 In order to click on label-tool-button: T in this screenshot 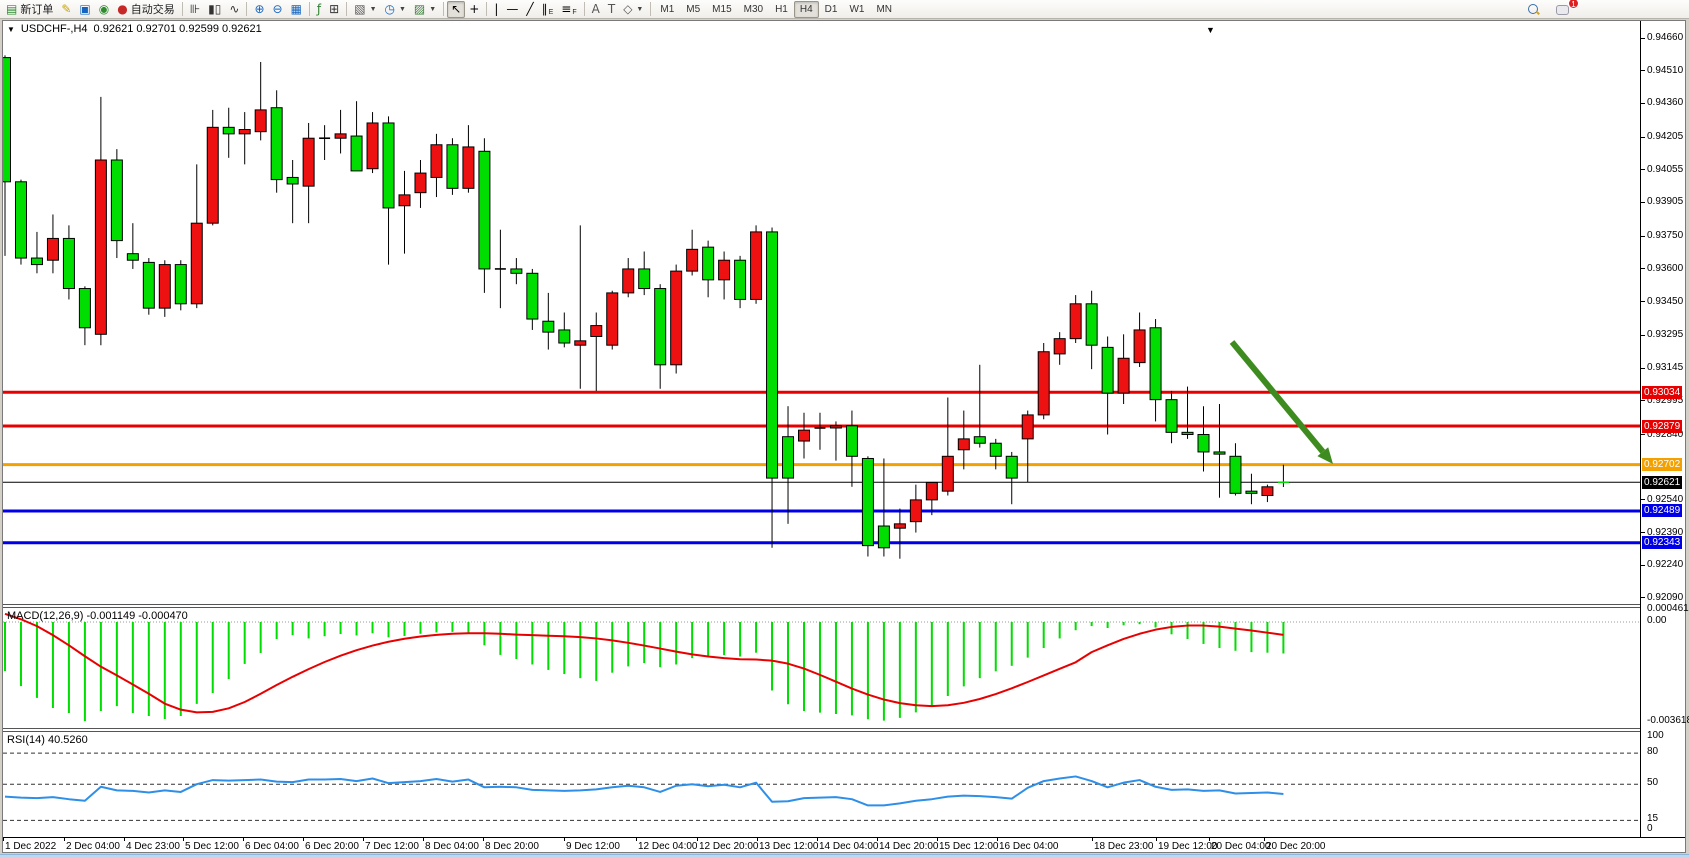, I will do `click(611, 9)`.